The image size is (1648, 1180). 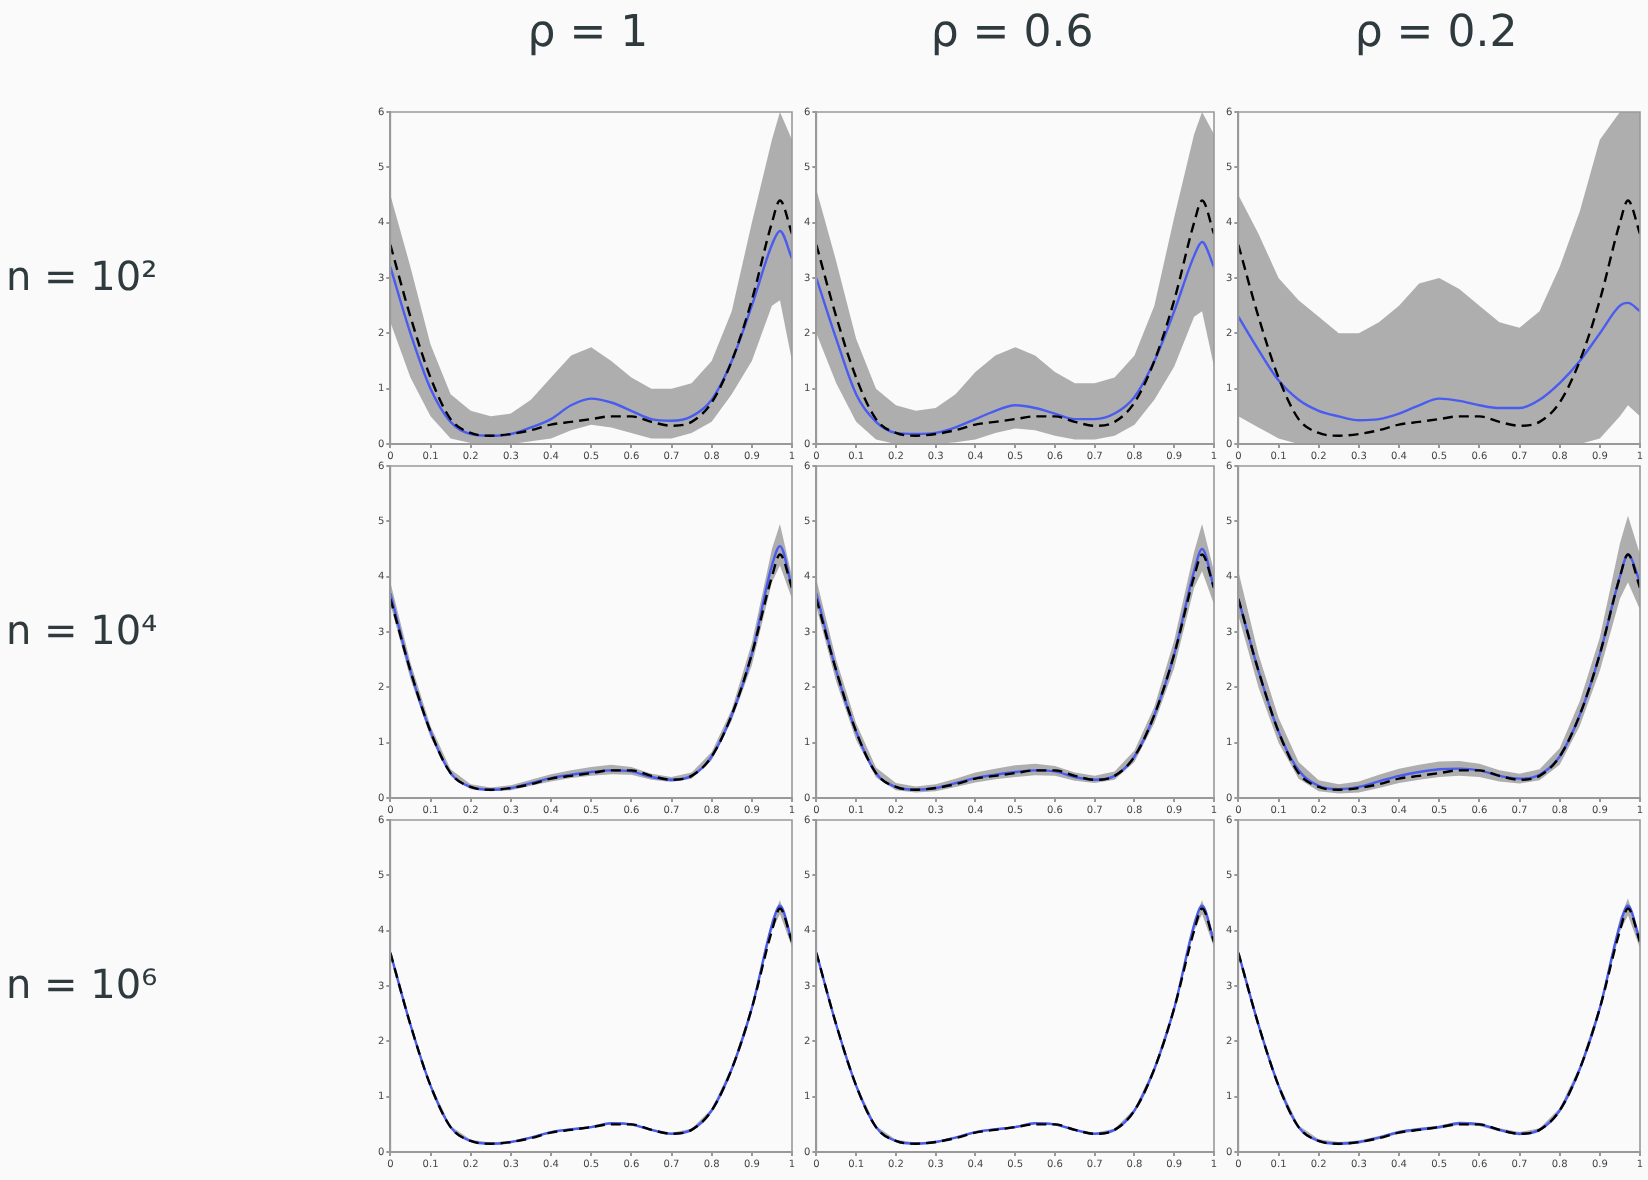 What do you see at coordinates (588, 33) in the screenshot?
I see `chart-title: ρ = 1` at bounding box center [588, 33].